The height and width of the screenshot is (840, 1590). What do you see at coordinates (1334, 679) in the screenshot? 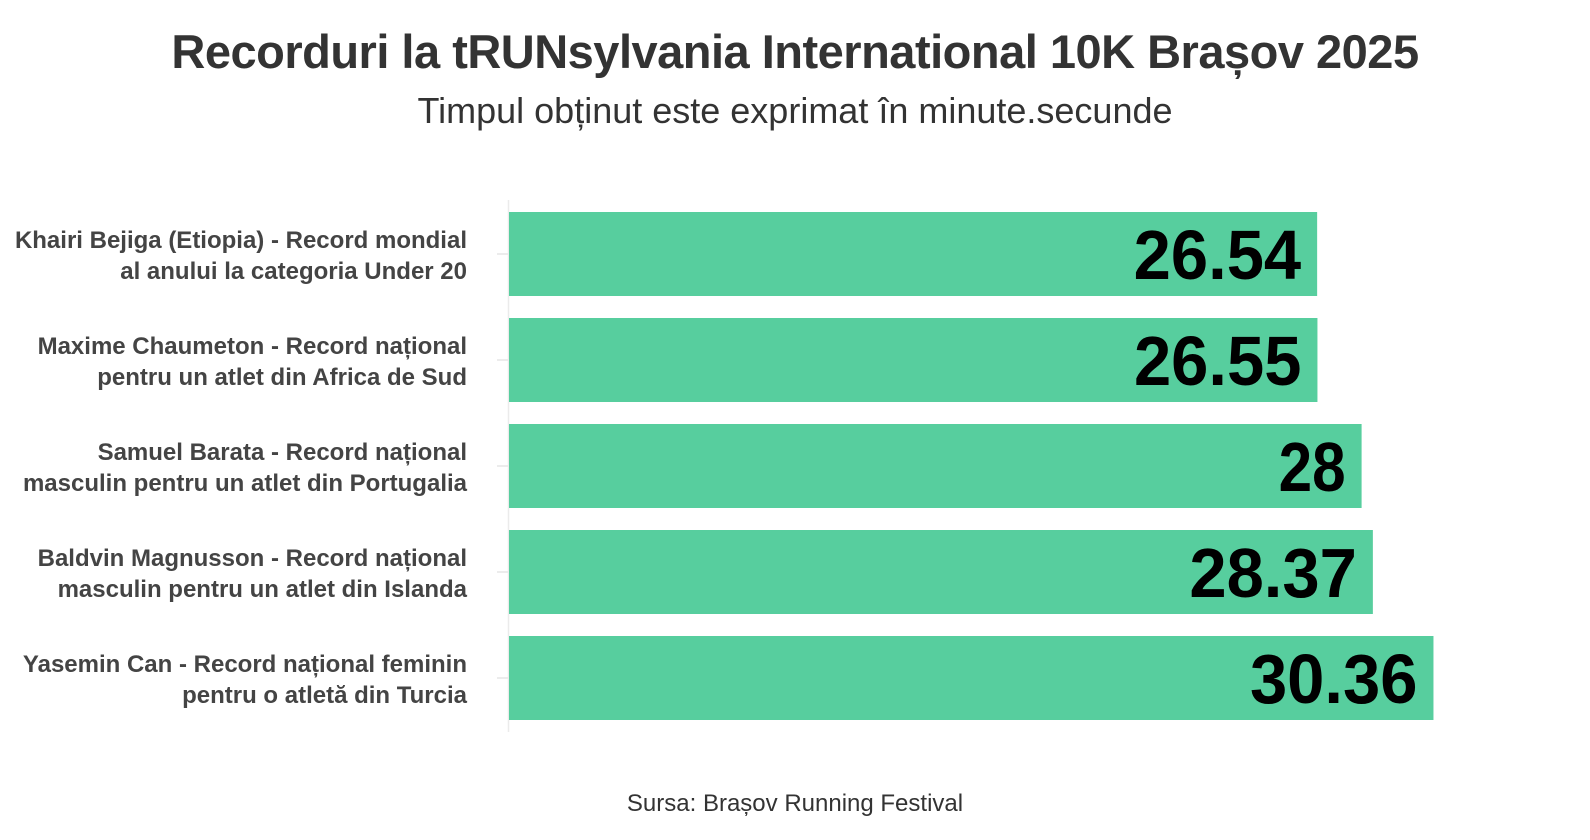
I see `value-label-5: 30.36` at bounding box center [1334, 679].